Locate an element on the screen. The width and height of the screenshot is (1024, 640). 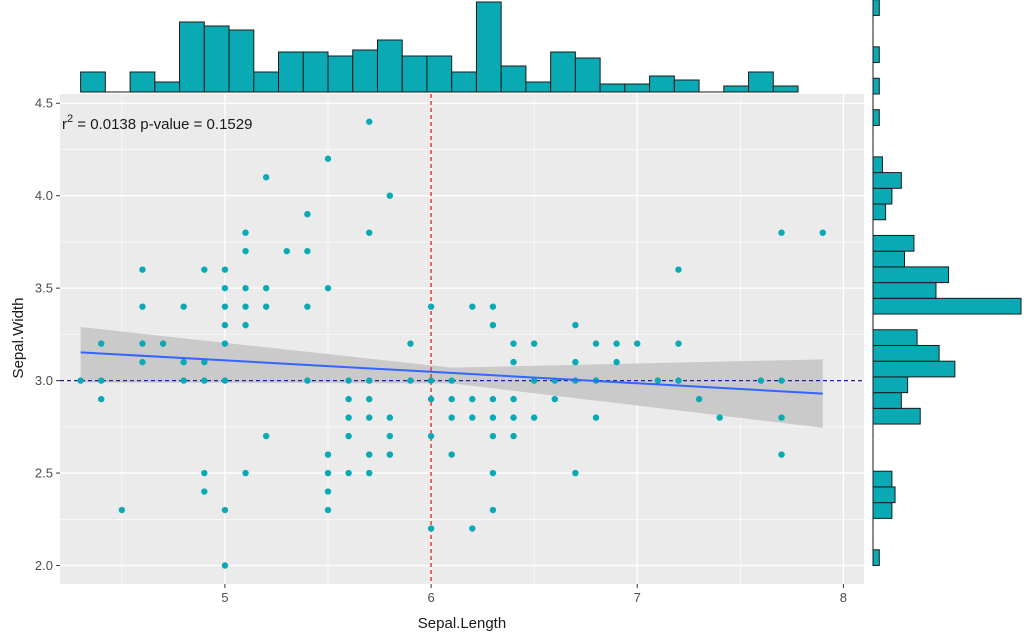
y-tick-label: 2.5 is located at coordinates (44, 473).